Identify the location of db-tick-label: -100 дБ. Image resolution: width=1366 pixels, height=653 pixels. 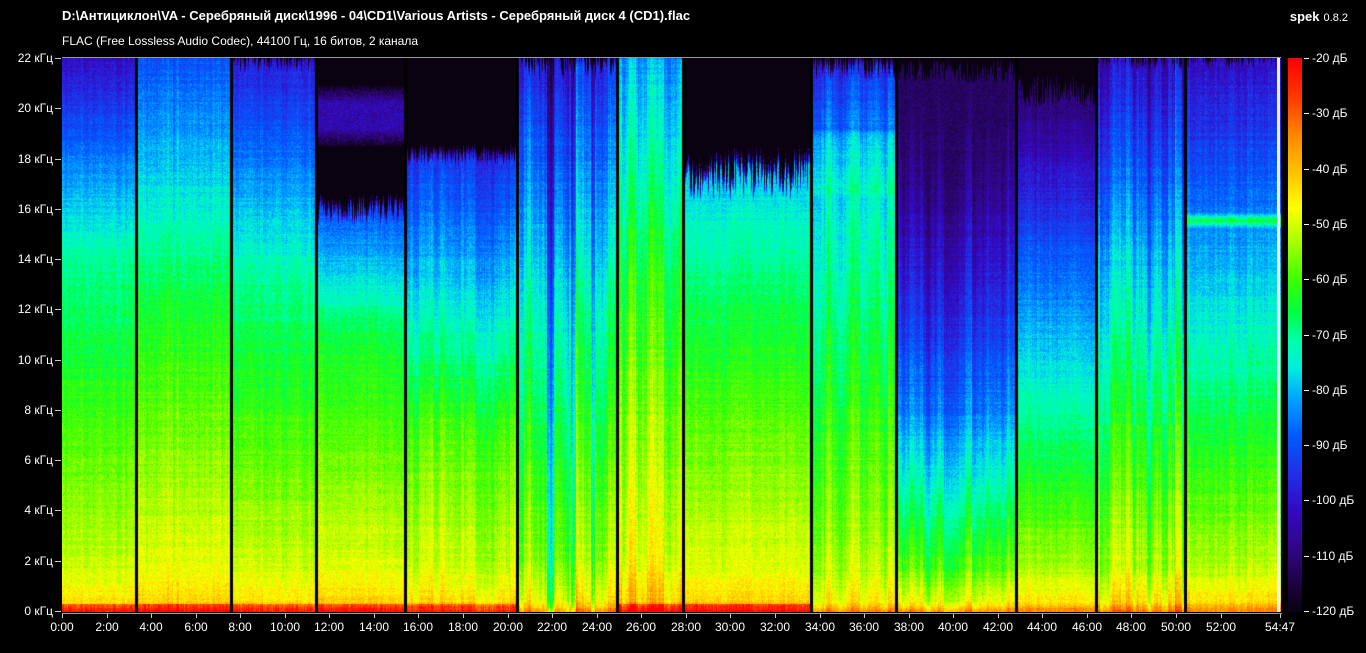
(1333, 500).